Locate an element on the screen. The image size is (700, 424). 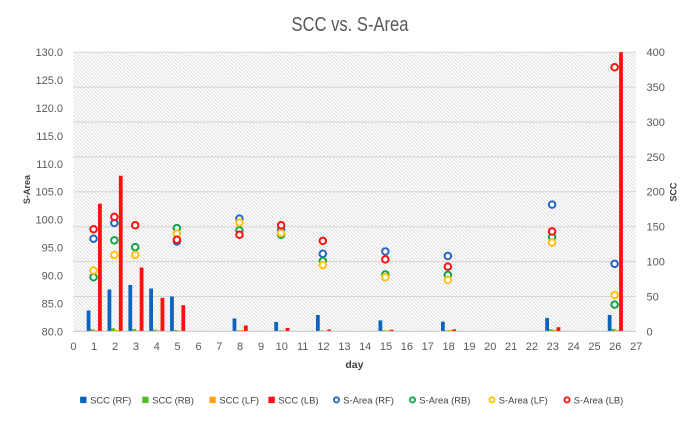
svg-text: S-Area (RF) is located at coordinates (368, 400).